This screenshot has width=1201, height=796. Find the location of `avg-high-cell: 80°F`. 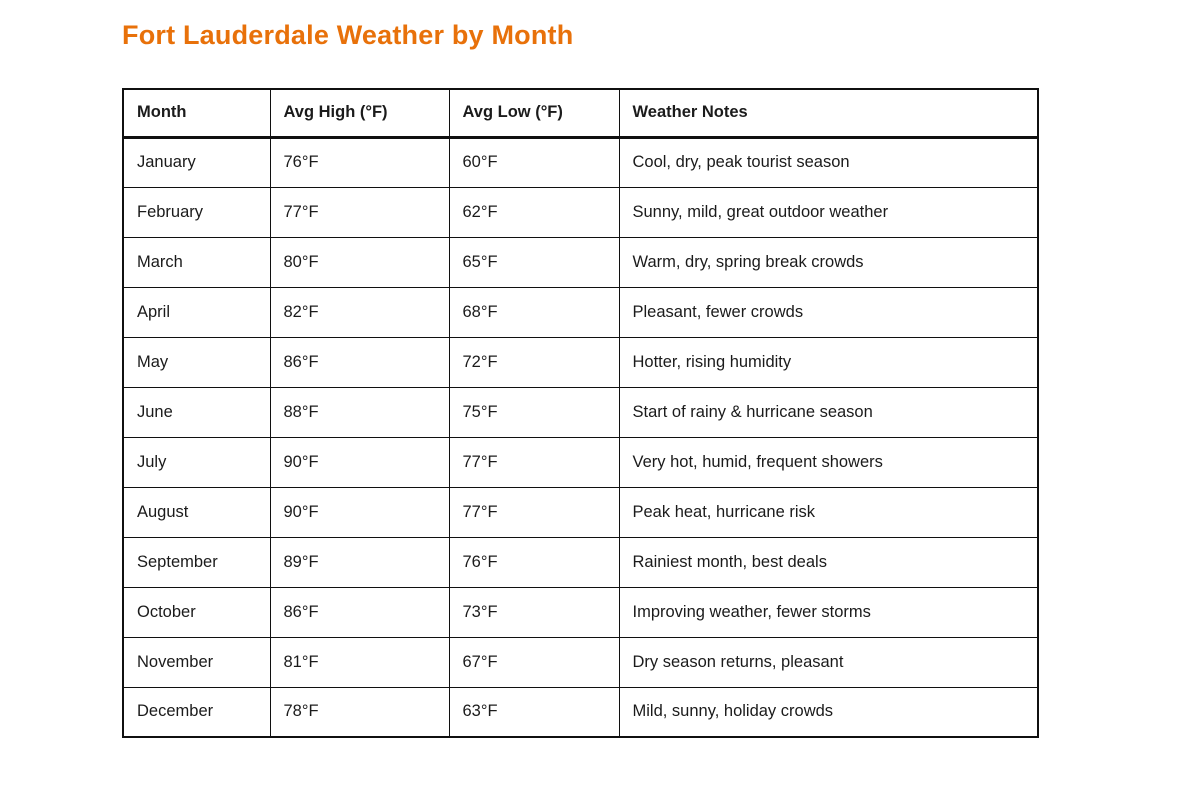

avg-high-cell: 80°F is located at coordinates (359, 262).